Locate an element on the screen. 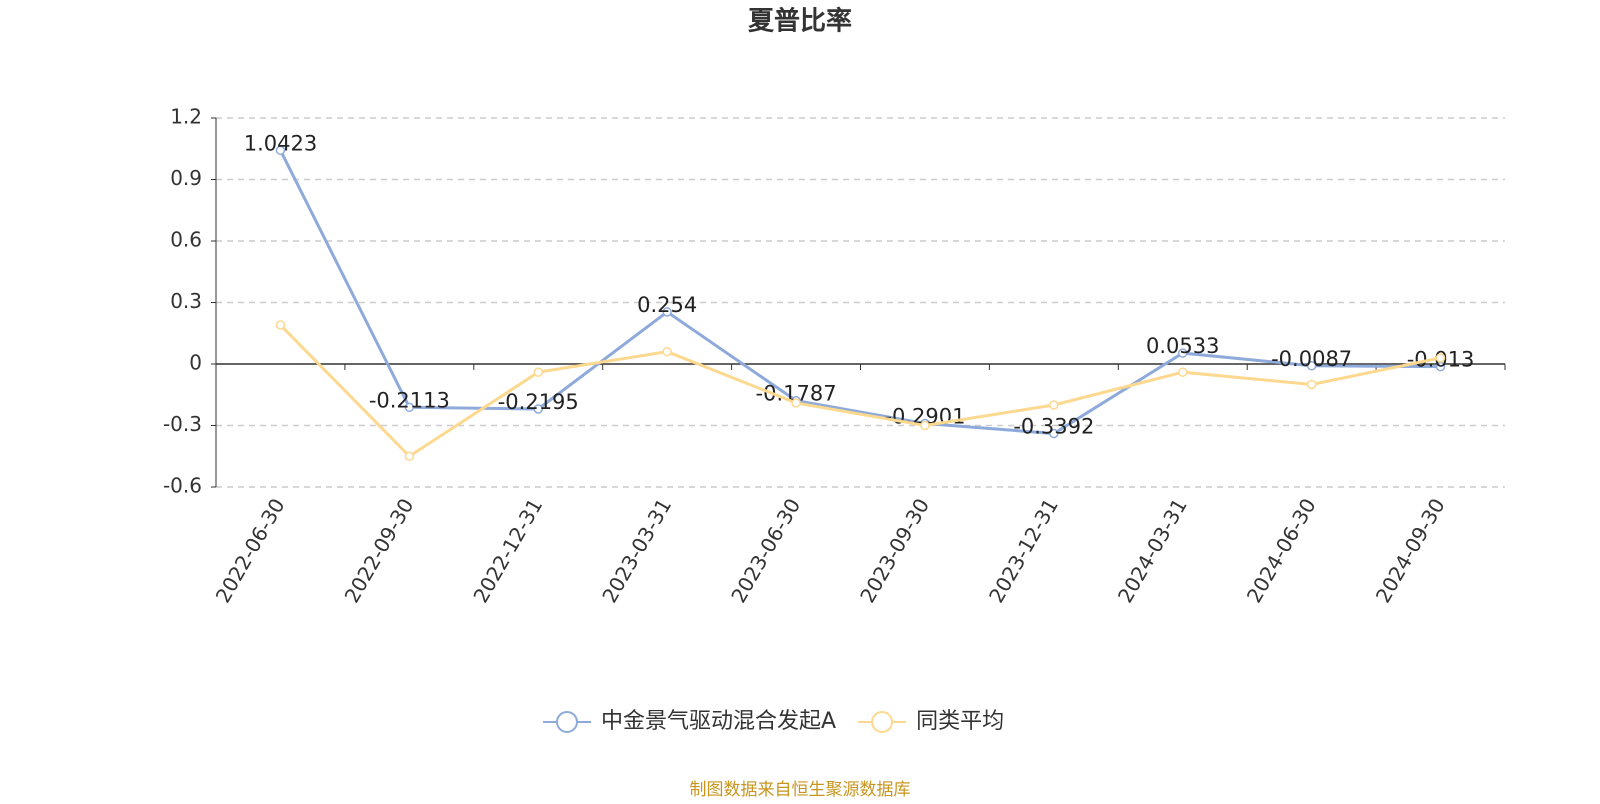 The height and width of the screenshot is (804, 1600). y-tick-label: -0.3 is located at coordinates (182, 424).